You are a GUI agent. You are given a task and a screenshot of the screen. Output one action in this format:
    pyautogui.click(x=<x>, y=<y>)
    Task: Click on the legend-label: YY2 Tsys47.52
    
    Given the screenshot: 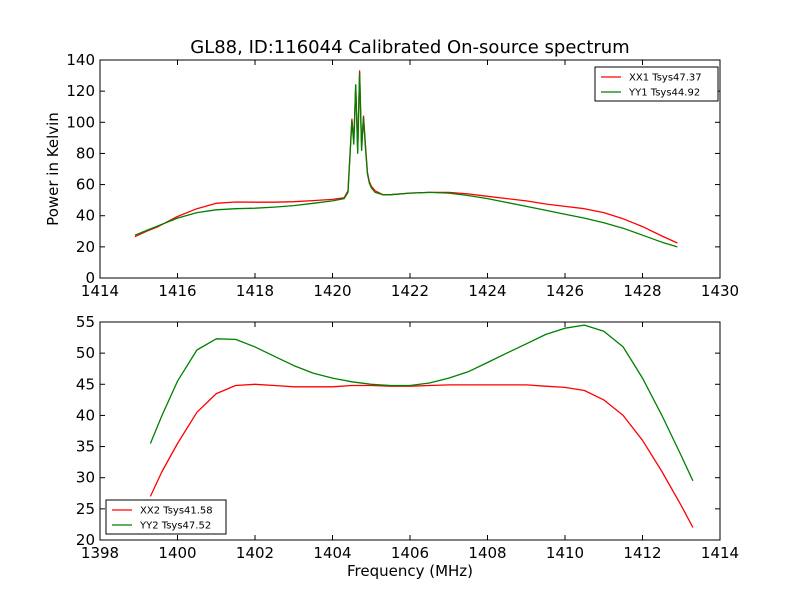 What is the action you would take?
    pyautogui.click(x=175, y=526)
    